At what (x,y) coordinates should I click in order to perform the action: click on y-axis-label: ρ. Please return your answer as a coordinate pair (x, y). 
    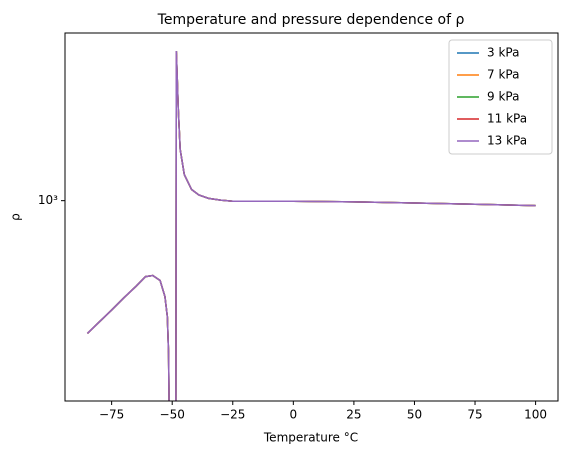
    Looking at the image, I should click on (16, 217).